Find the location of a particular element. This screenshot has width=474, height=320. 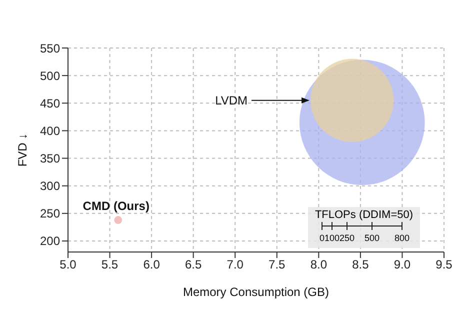

y-tick-label: 350 is located at coordinates (50, 159).